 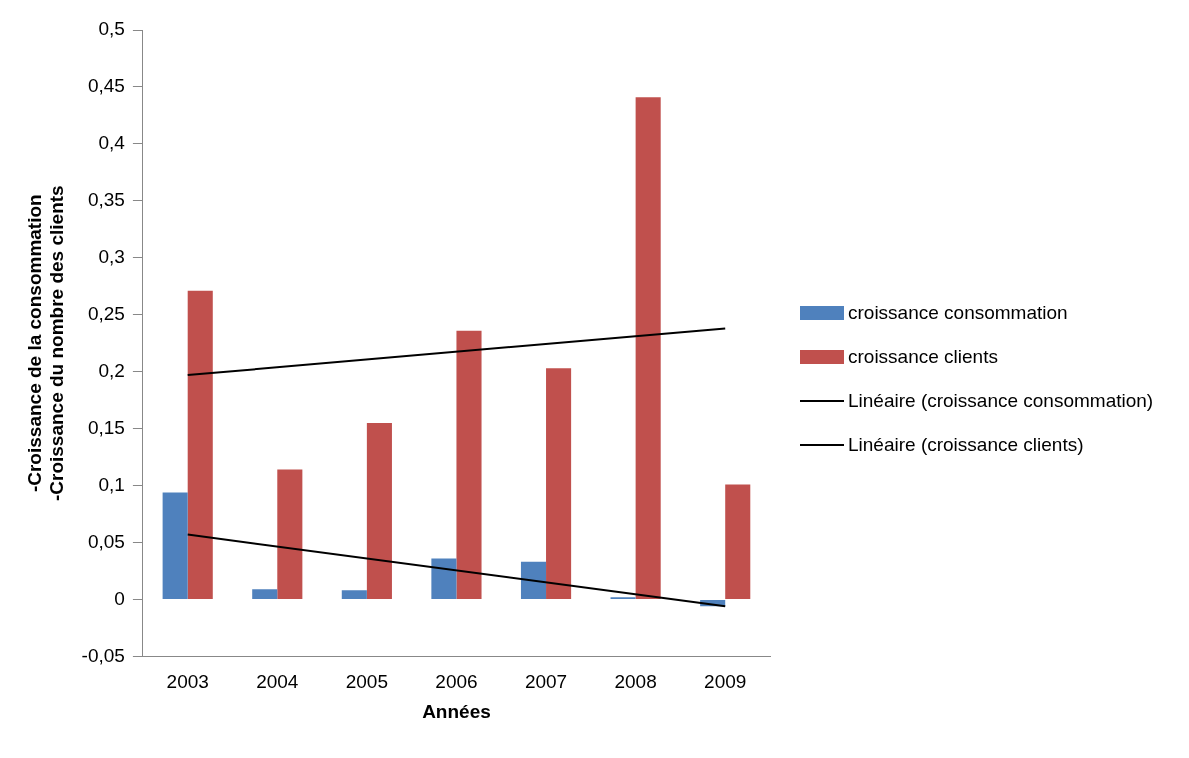 What do you see at coordinates (725, 682) in the screenshot?
I see `x-tick-label: 2009` at bounding box center [725, 682].